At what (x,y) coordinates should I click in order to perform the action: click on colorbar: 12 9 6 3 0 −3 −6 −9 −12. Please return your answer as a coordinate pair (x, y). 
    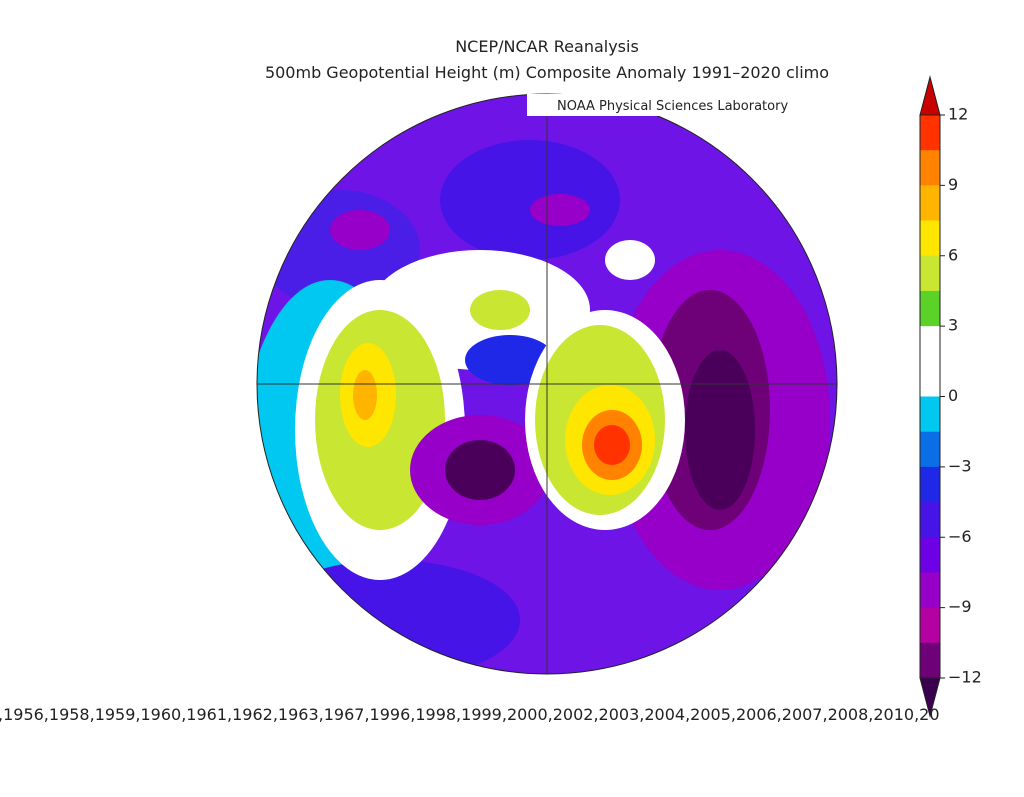
    Looking at the image, I should click on (950, 396).